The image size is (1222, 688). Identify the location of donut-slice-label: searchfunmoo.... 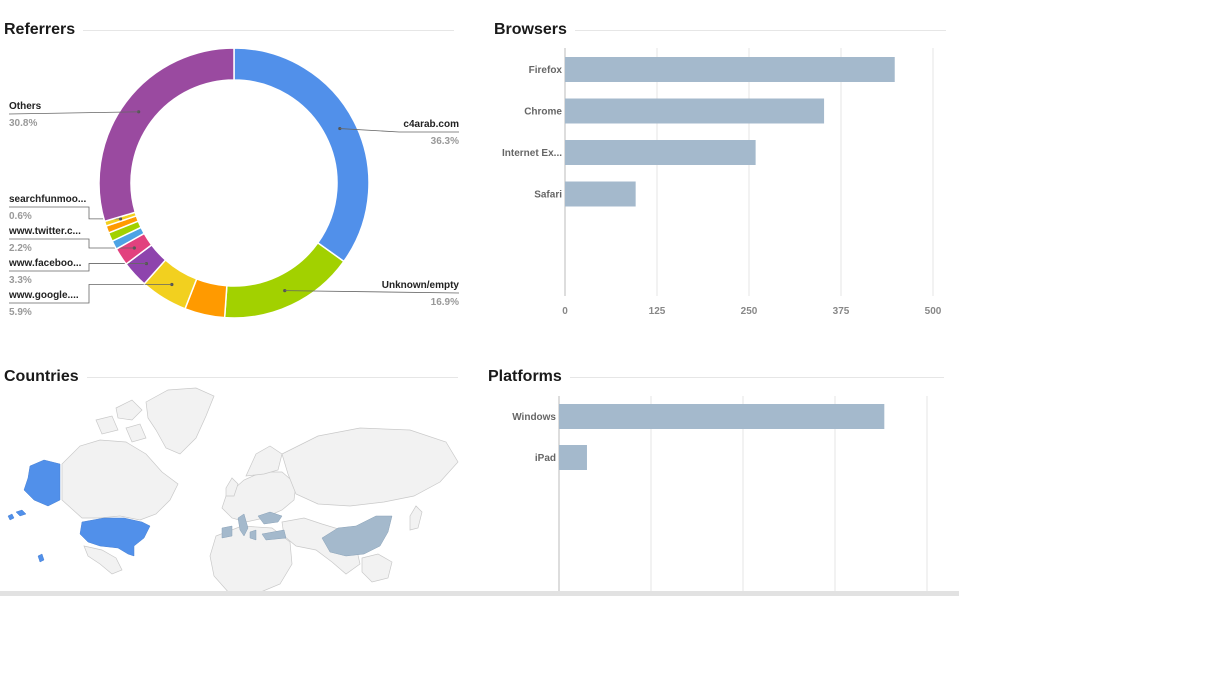
(47, 199).